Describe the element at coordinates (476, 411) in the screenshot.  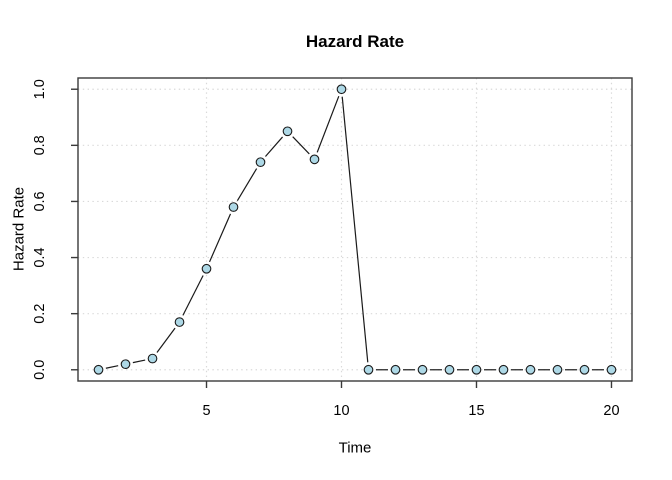
I see `x-tick-label: 15` at that location.